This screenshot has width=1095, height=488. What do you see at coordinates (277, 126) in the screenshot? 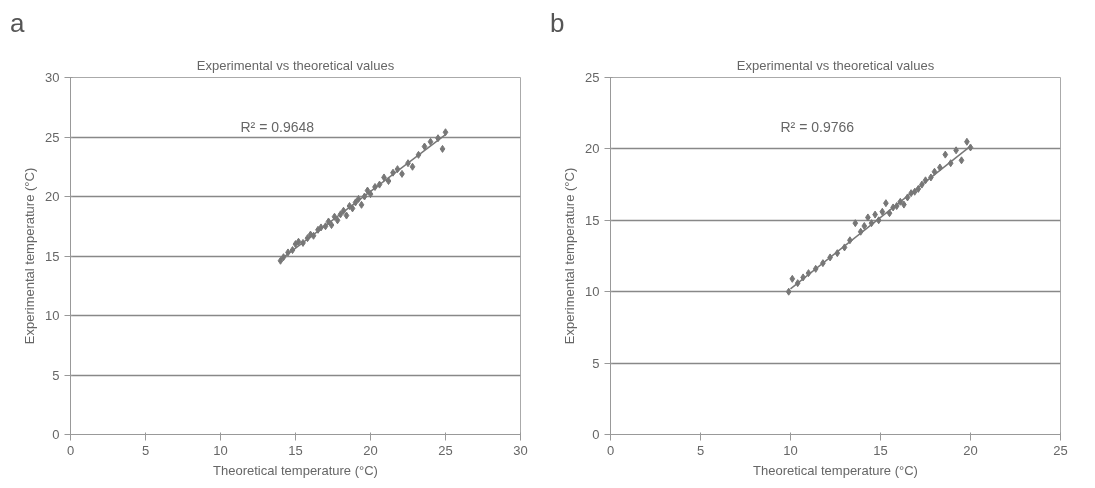
I see `annotation: R² = 0.9648` at bounding box center [277, 126].